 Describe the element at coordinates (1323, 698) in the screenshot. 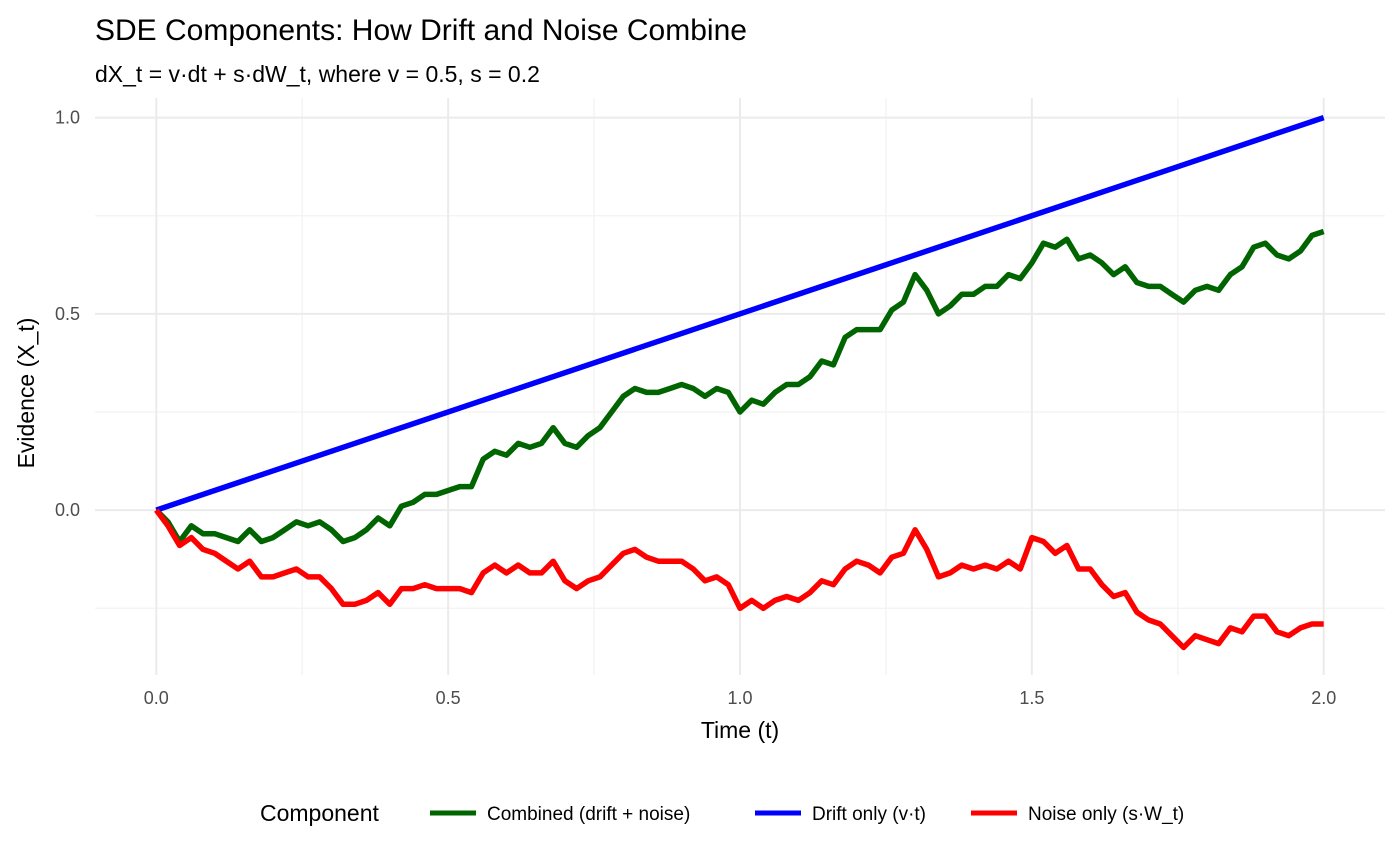

I see `x-tick-label: 2.0` at that location.